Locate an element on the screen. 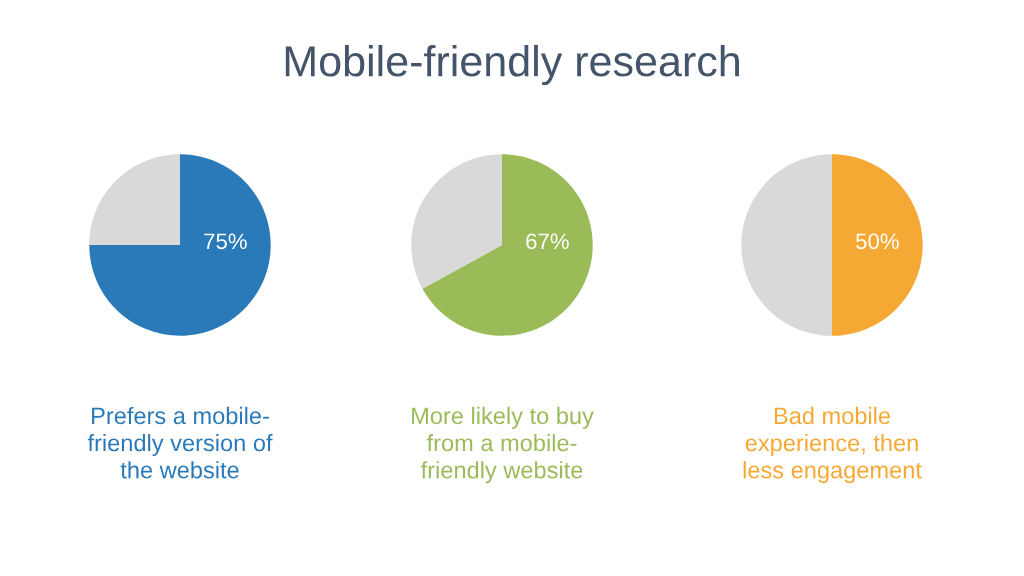 This screenshot has height=576, width=1024. data-label: 75% is located at coordinates (225, 241).